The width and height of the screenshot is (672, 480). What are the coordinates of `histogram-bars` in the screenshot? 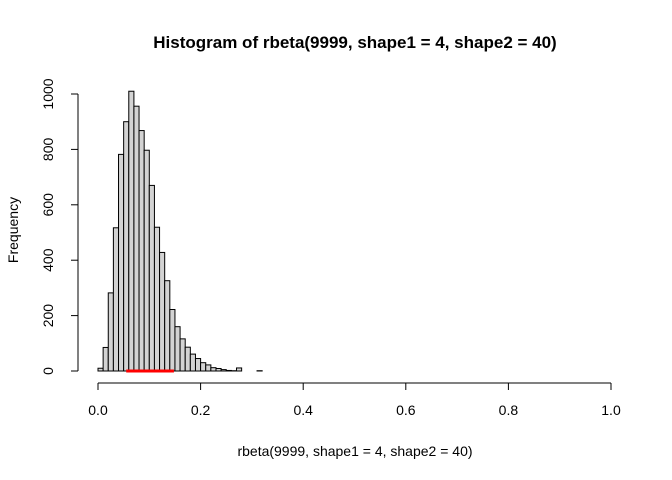 It's located at (180, 231).